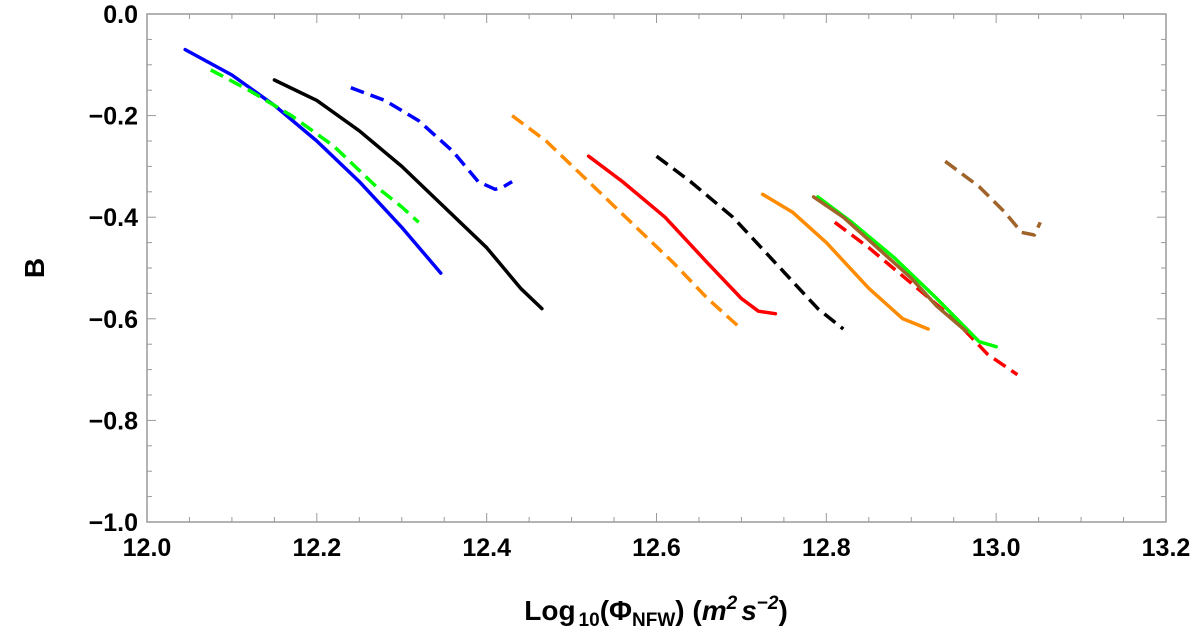  What do you see at coordinates (589, 620) in the screenshot?
I see `x-axis-label-base-subscript: 10` at bounding box center [589, 620].